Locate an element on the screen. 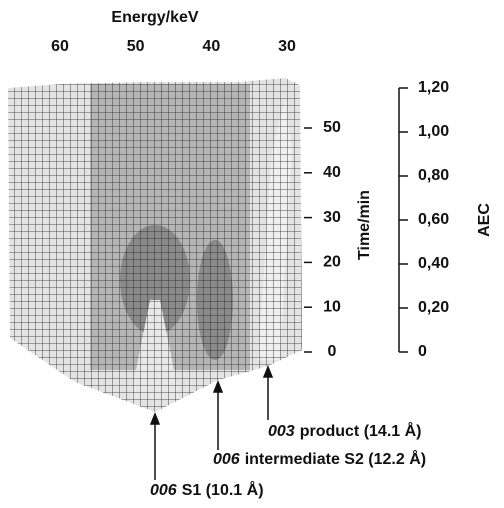  z-tick-label: 1,00 is located at coordinates (433, 131).